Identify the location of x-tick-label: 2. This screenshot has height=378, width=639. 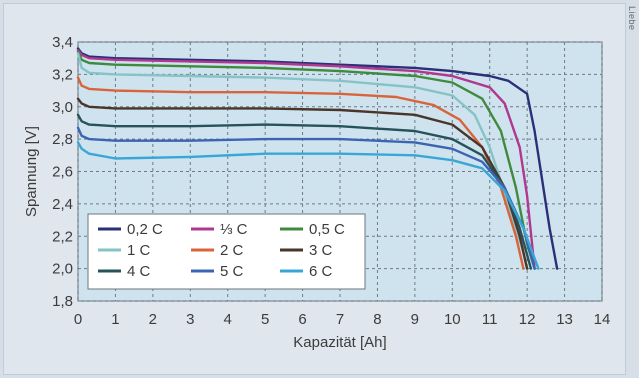
(153, 319).